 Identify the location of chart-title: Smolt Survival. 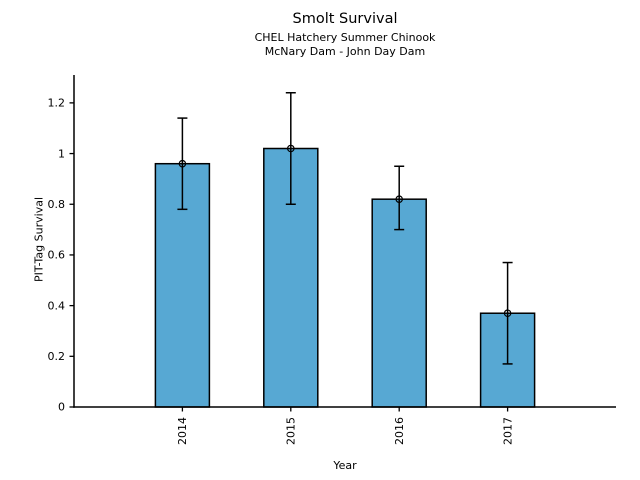
(345, 19).